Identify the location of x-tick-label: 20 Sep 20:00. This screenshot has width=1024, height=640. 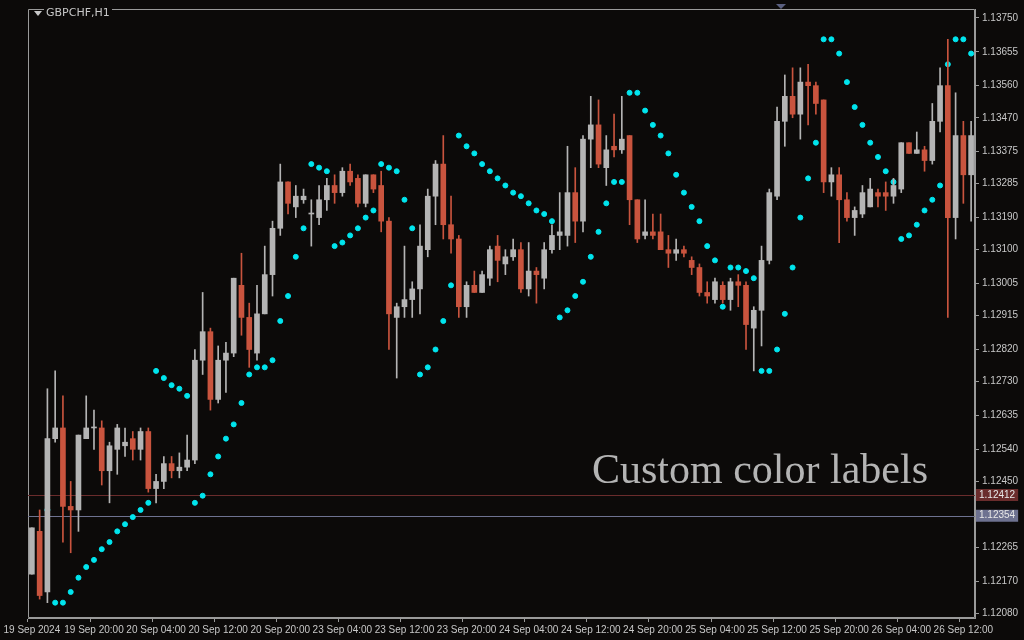
(280, 629).